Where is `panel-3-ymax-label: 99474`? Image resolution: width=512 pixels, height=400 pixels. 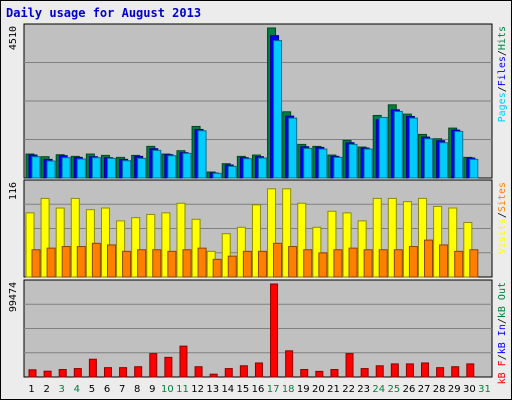
panel-3-ymax-label: 99474 is located at coordinates (13, 297).